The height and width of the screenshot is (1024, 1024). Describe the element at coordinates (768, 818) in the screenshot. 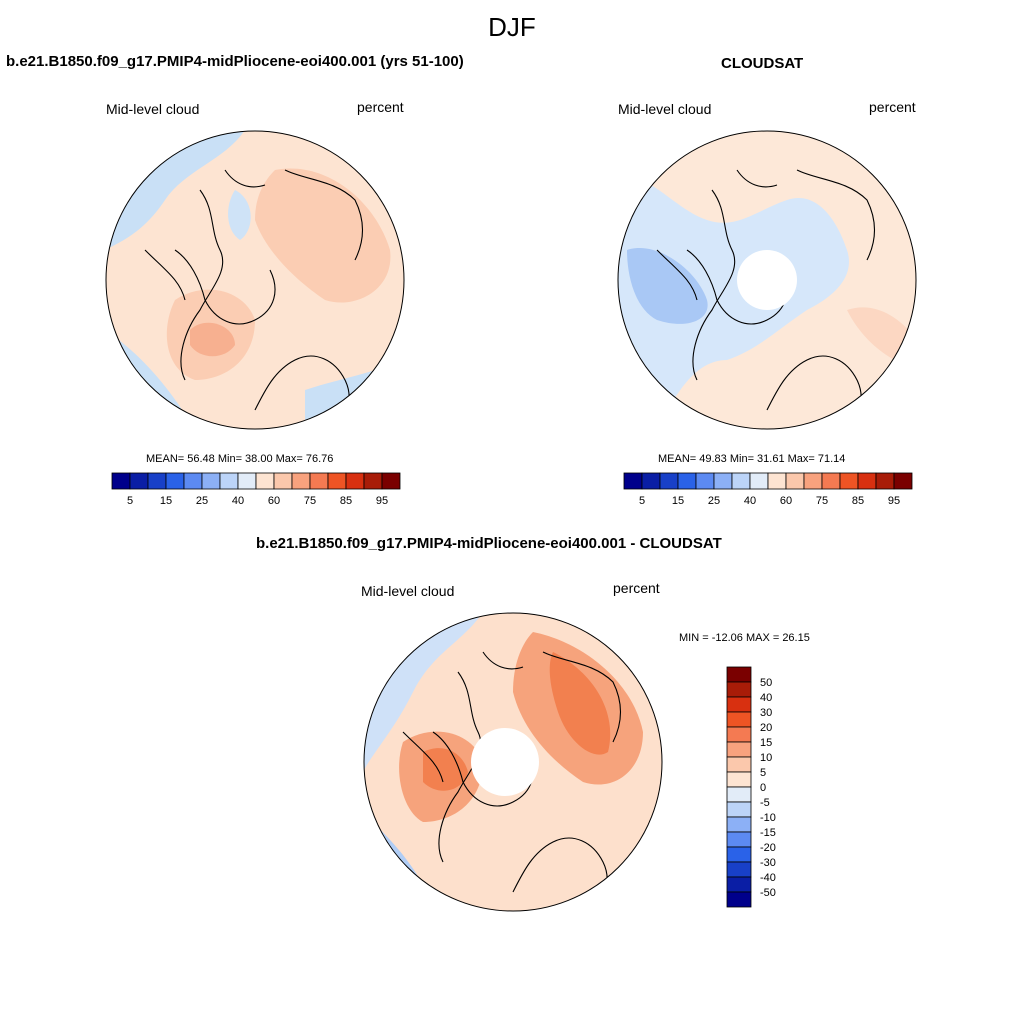

I see `colorbar-diff-tick-label: -10` at that location.